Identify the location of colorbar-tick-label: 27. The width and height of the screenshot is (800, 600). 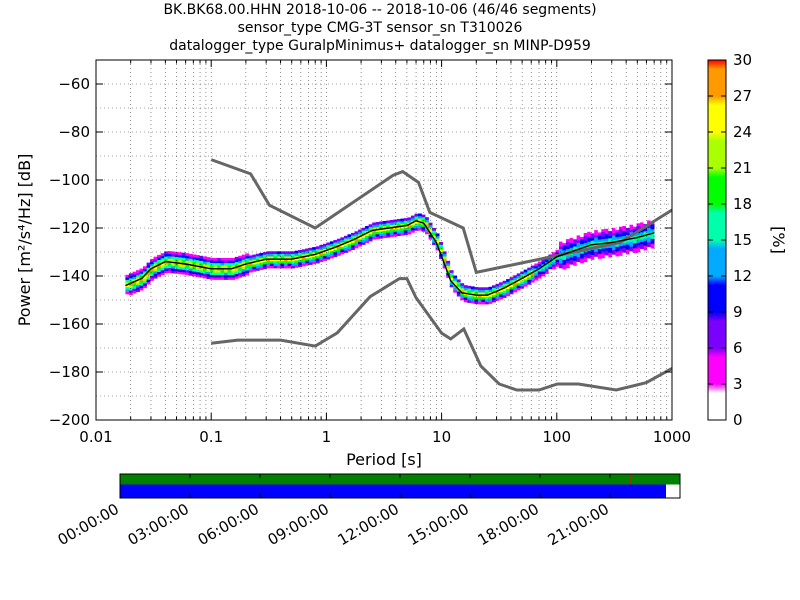
(742, 96).